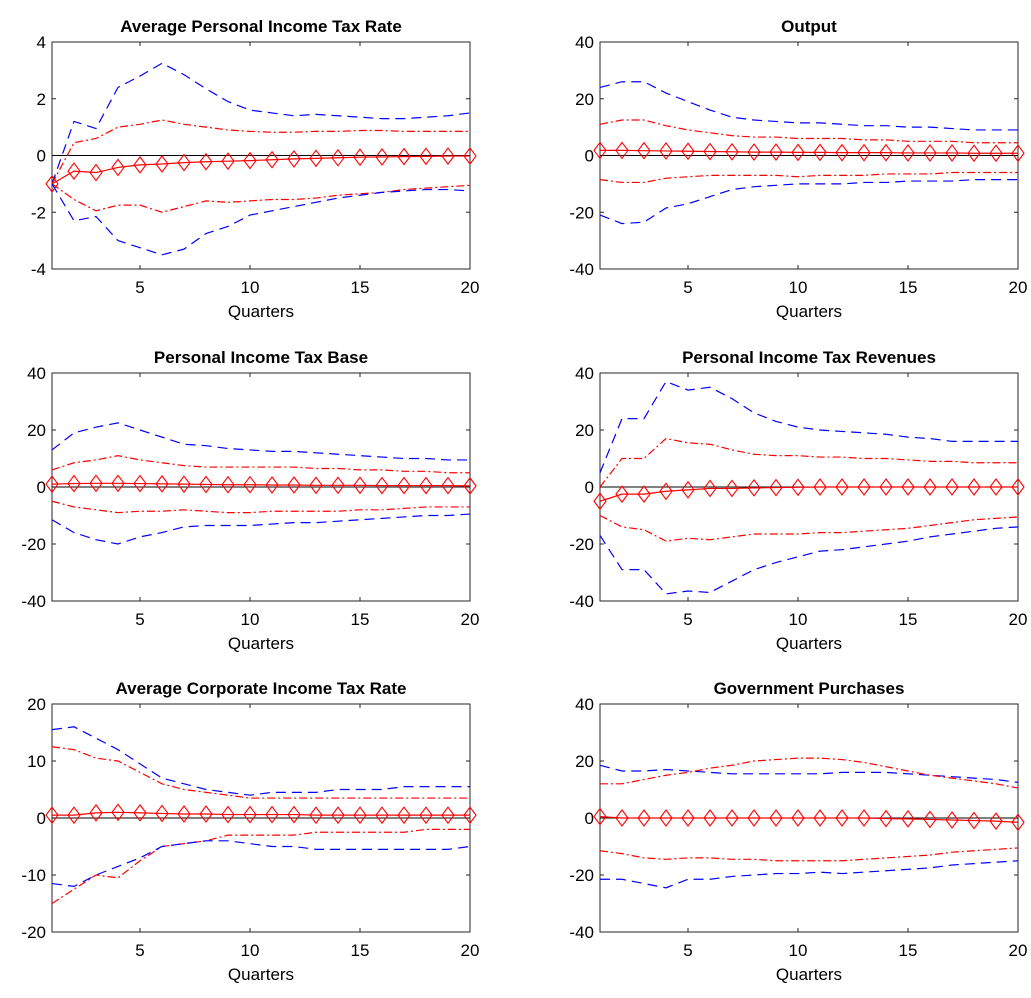  What do you see at coordinates (260, 441) in the screenshot?
I see `series-line-outer-upper` at bounding box center [260, 441].